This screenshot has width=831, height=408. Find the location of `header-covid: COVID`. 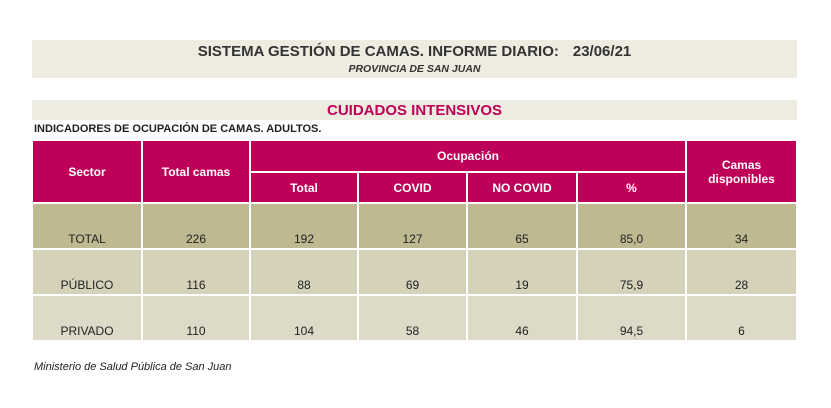

header-covid: COVID is located at coordinates (412, 187).